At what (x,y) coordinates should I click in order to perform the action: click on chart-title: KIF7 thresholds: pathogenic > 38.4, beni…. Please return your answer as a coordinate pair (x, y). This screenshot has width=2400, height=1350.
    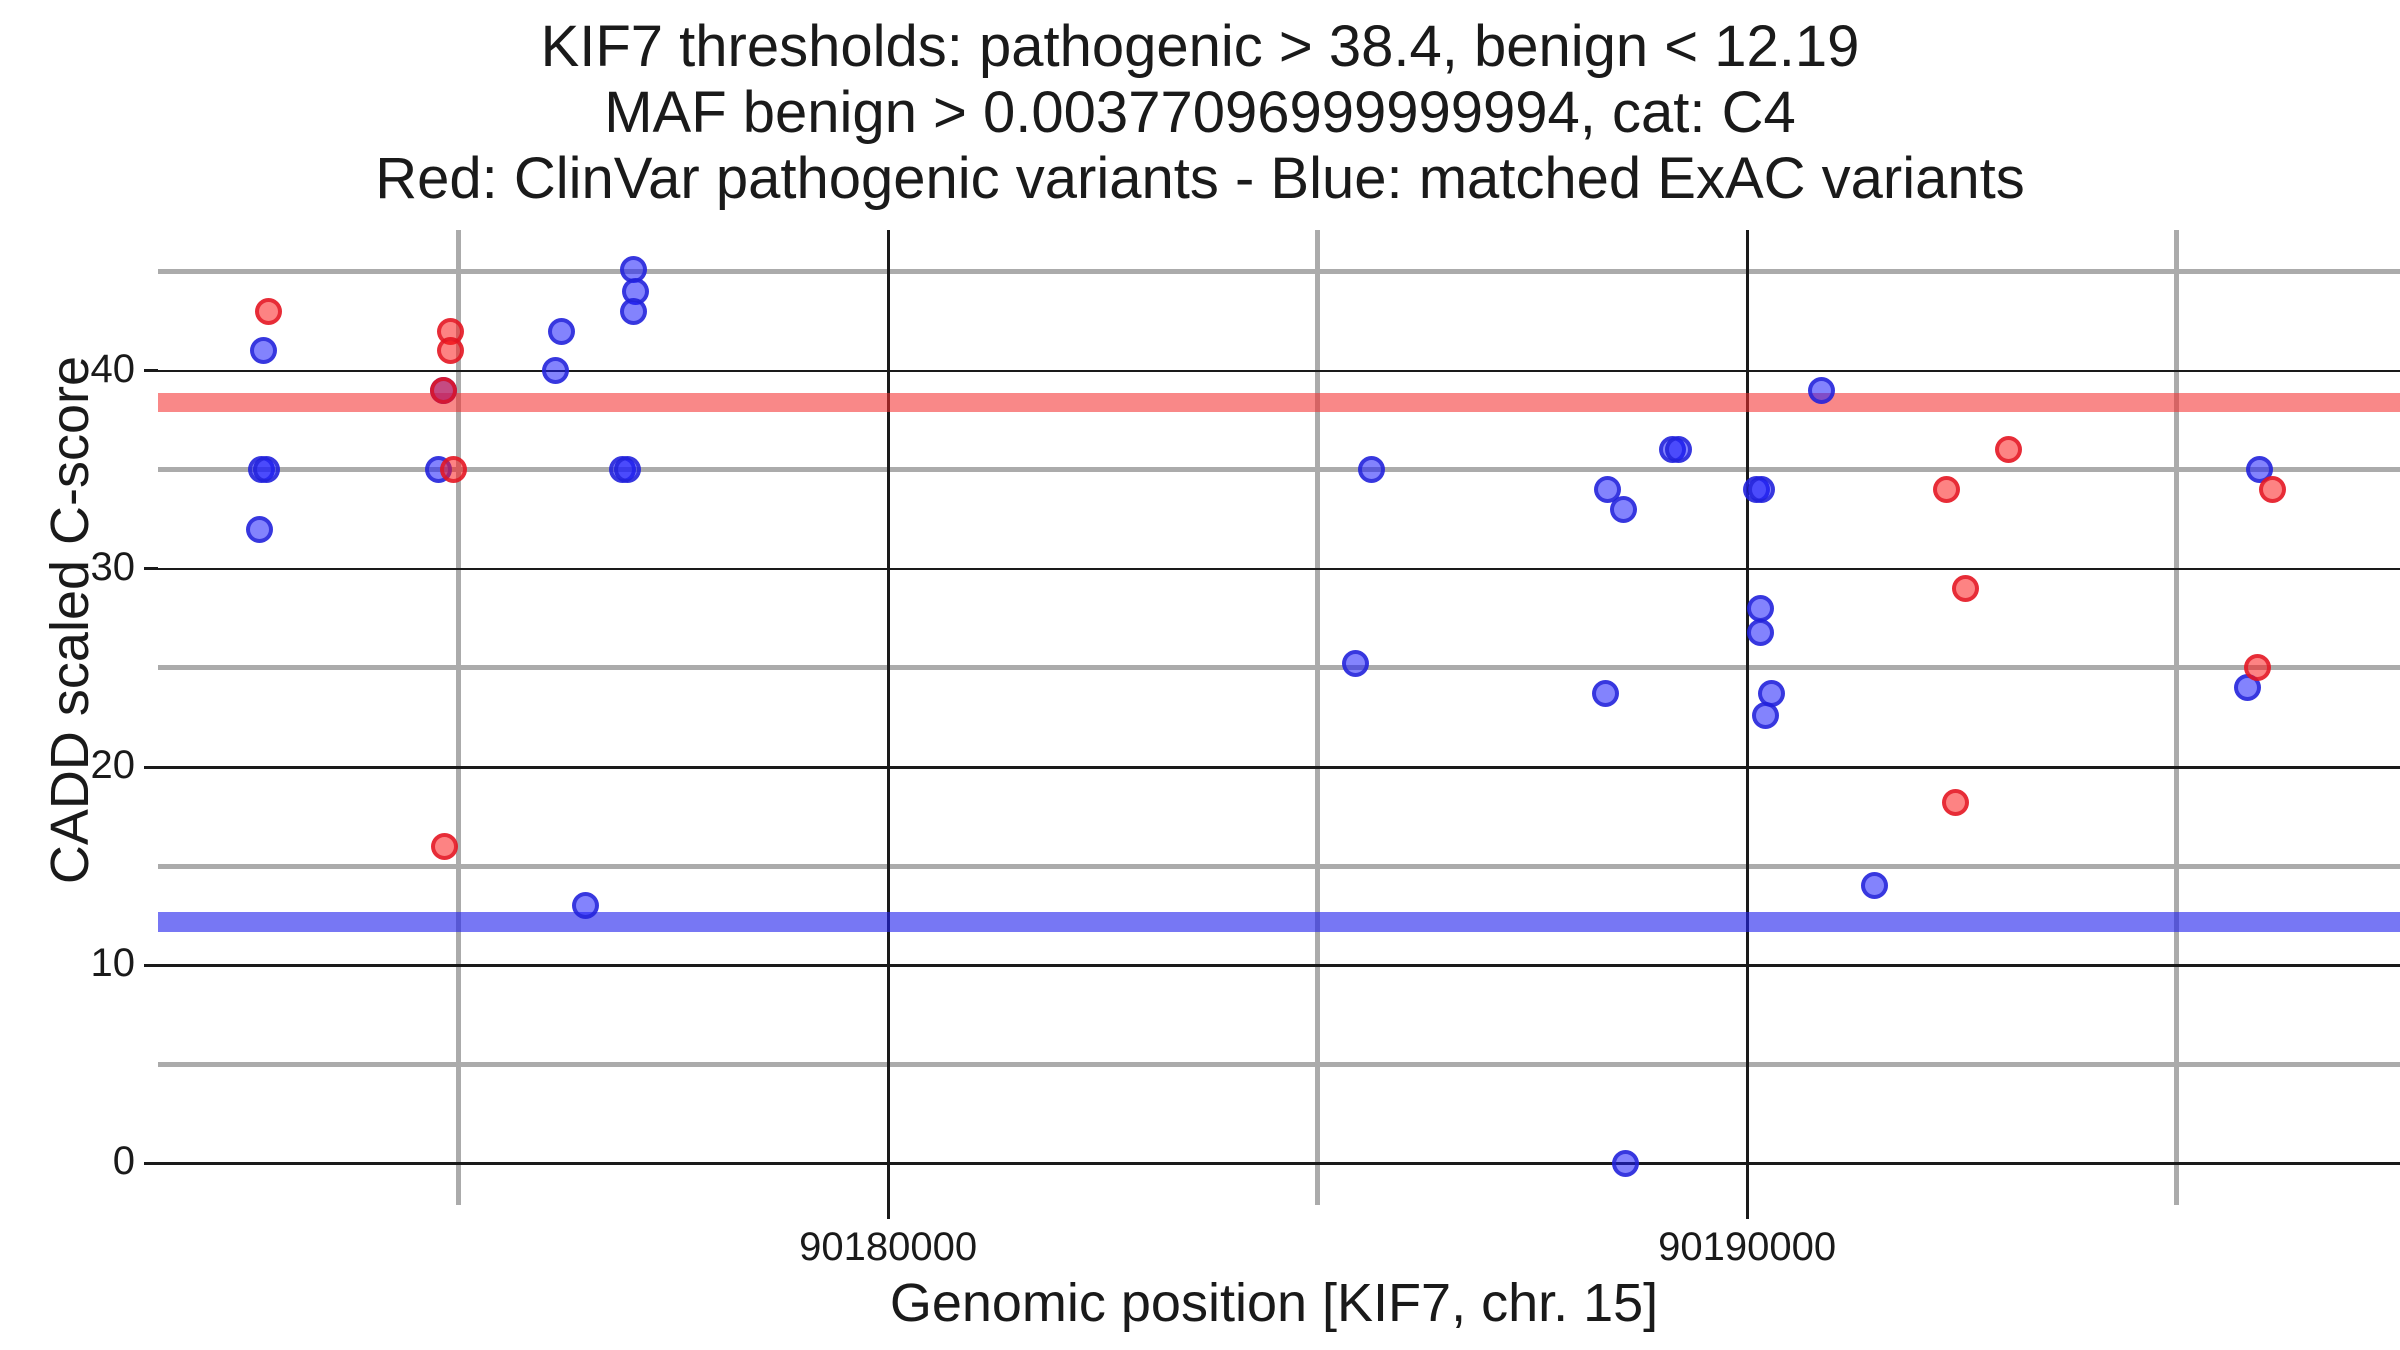
    Looking at the image, I should click on (1200, 113).